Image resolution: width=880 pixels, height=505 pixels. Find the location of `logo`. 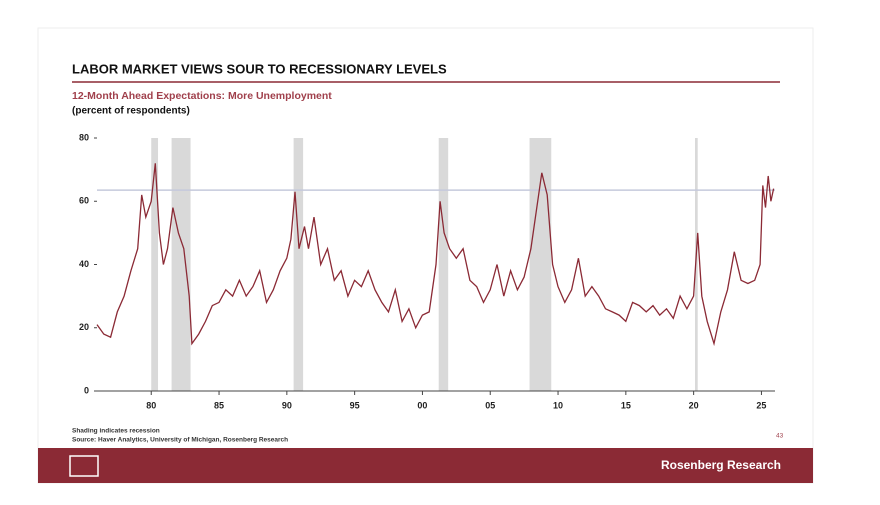

logo is located at coordinates (84, 466).